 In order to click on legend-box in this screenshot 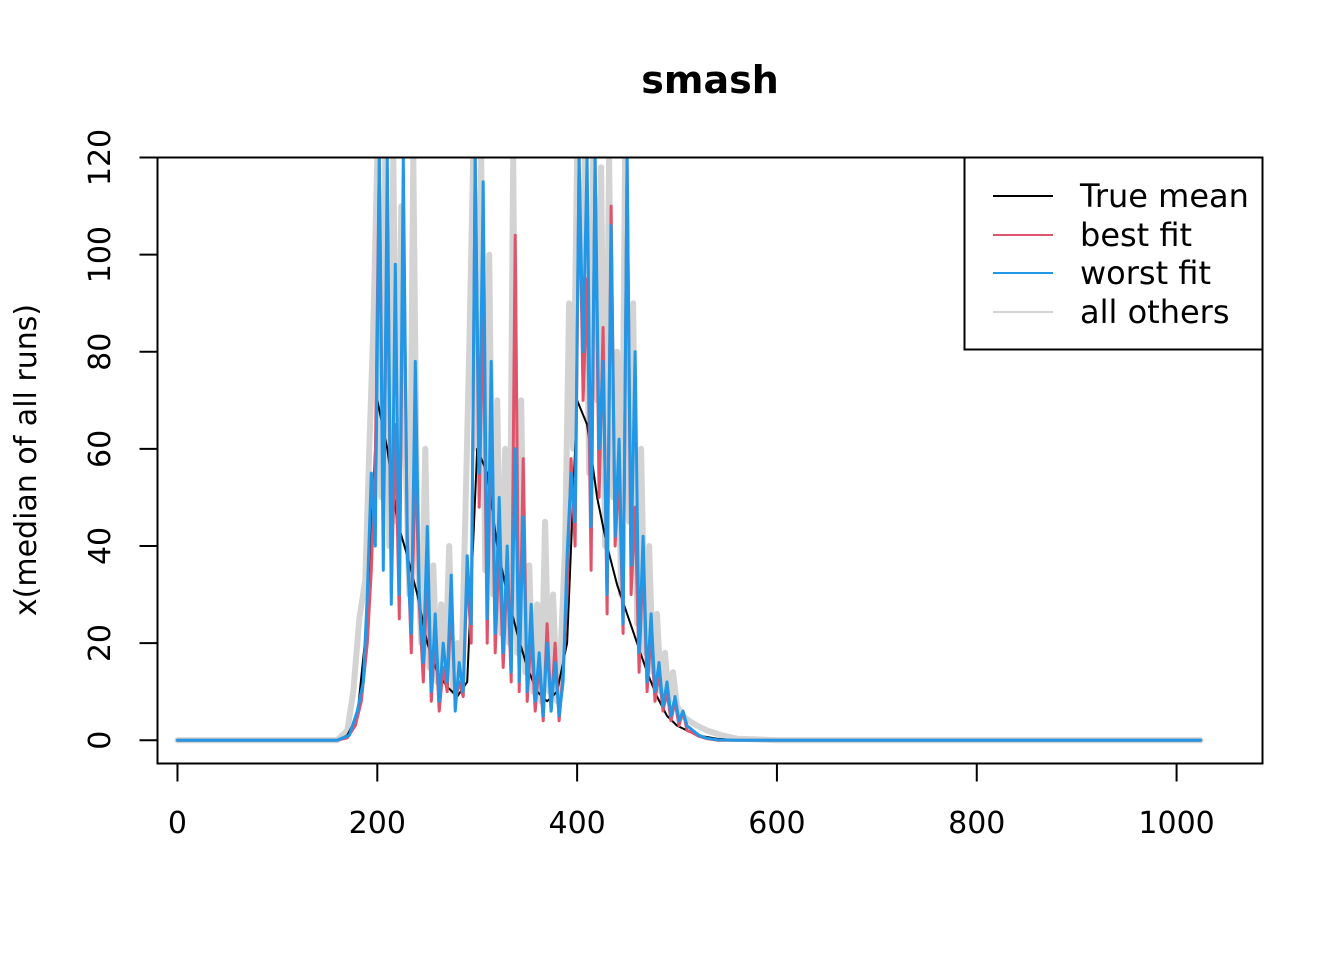, I will do `click(1113, 253)`.